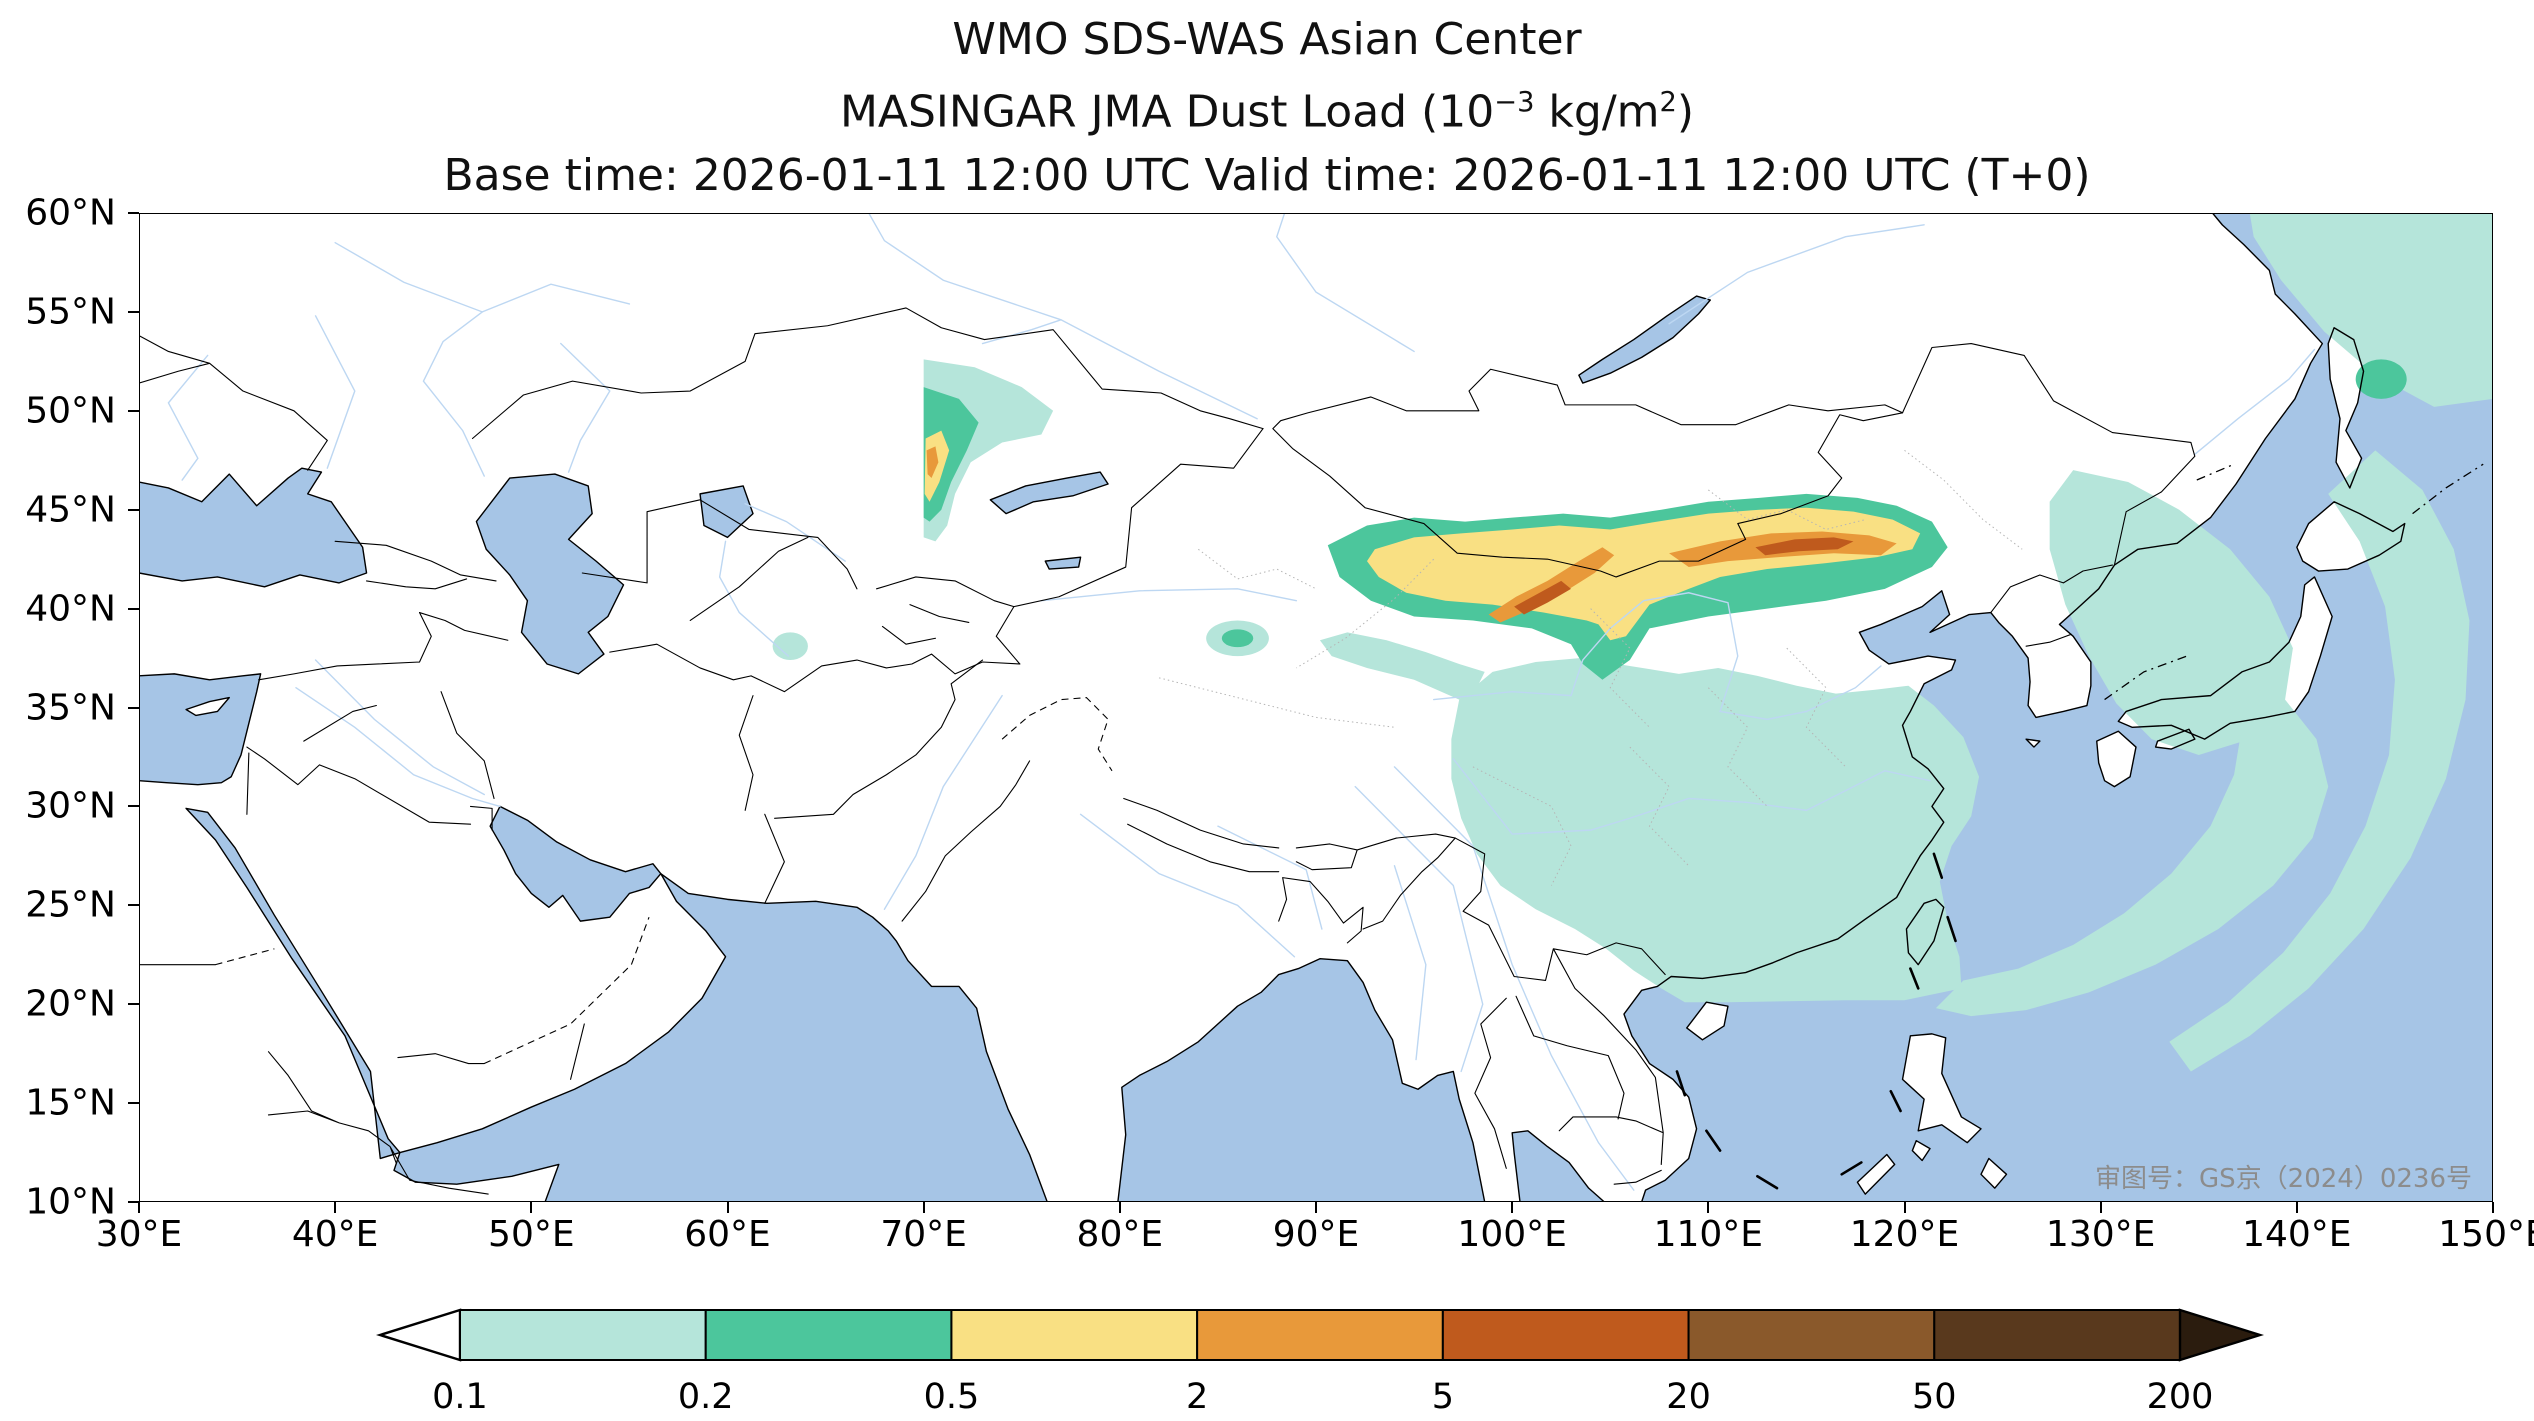 Image resolution: width=2534 pixels, height=1421 pixels. Describe the element at coordinates (1543, 597) in the screenshot. I see `dust-level5-core-west` at that location.